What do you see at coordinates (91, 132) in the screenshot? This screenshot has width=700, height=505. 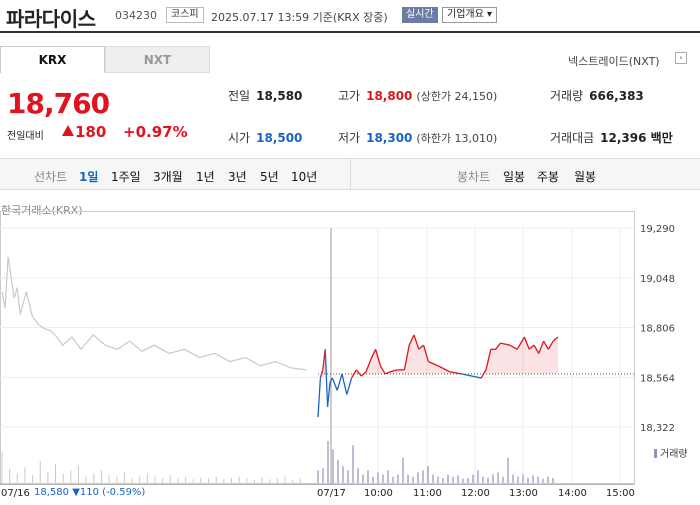 I see `price-change: 180` at bounding box center [91, 132].